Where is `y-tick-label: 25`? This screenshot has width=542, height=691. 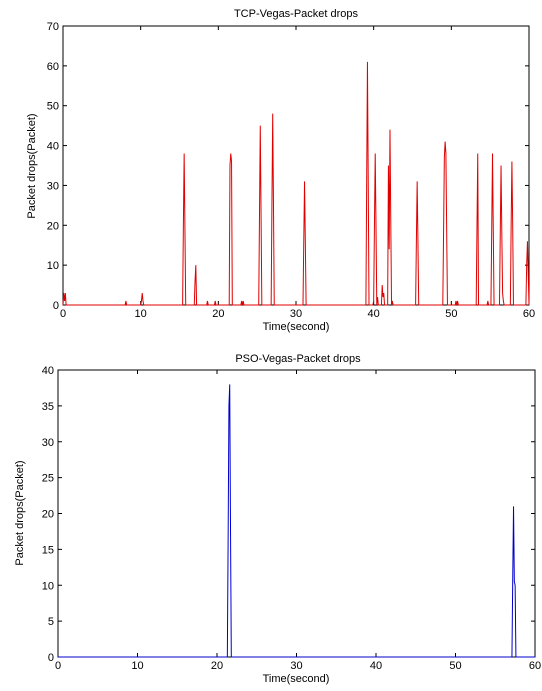 y-tick-label: 25 is located at coordinates (48, 479).